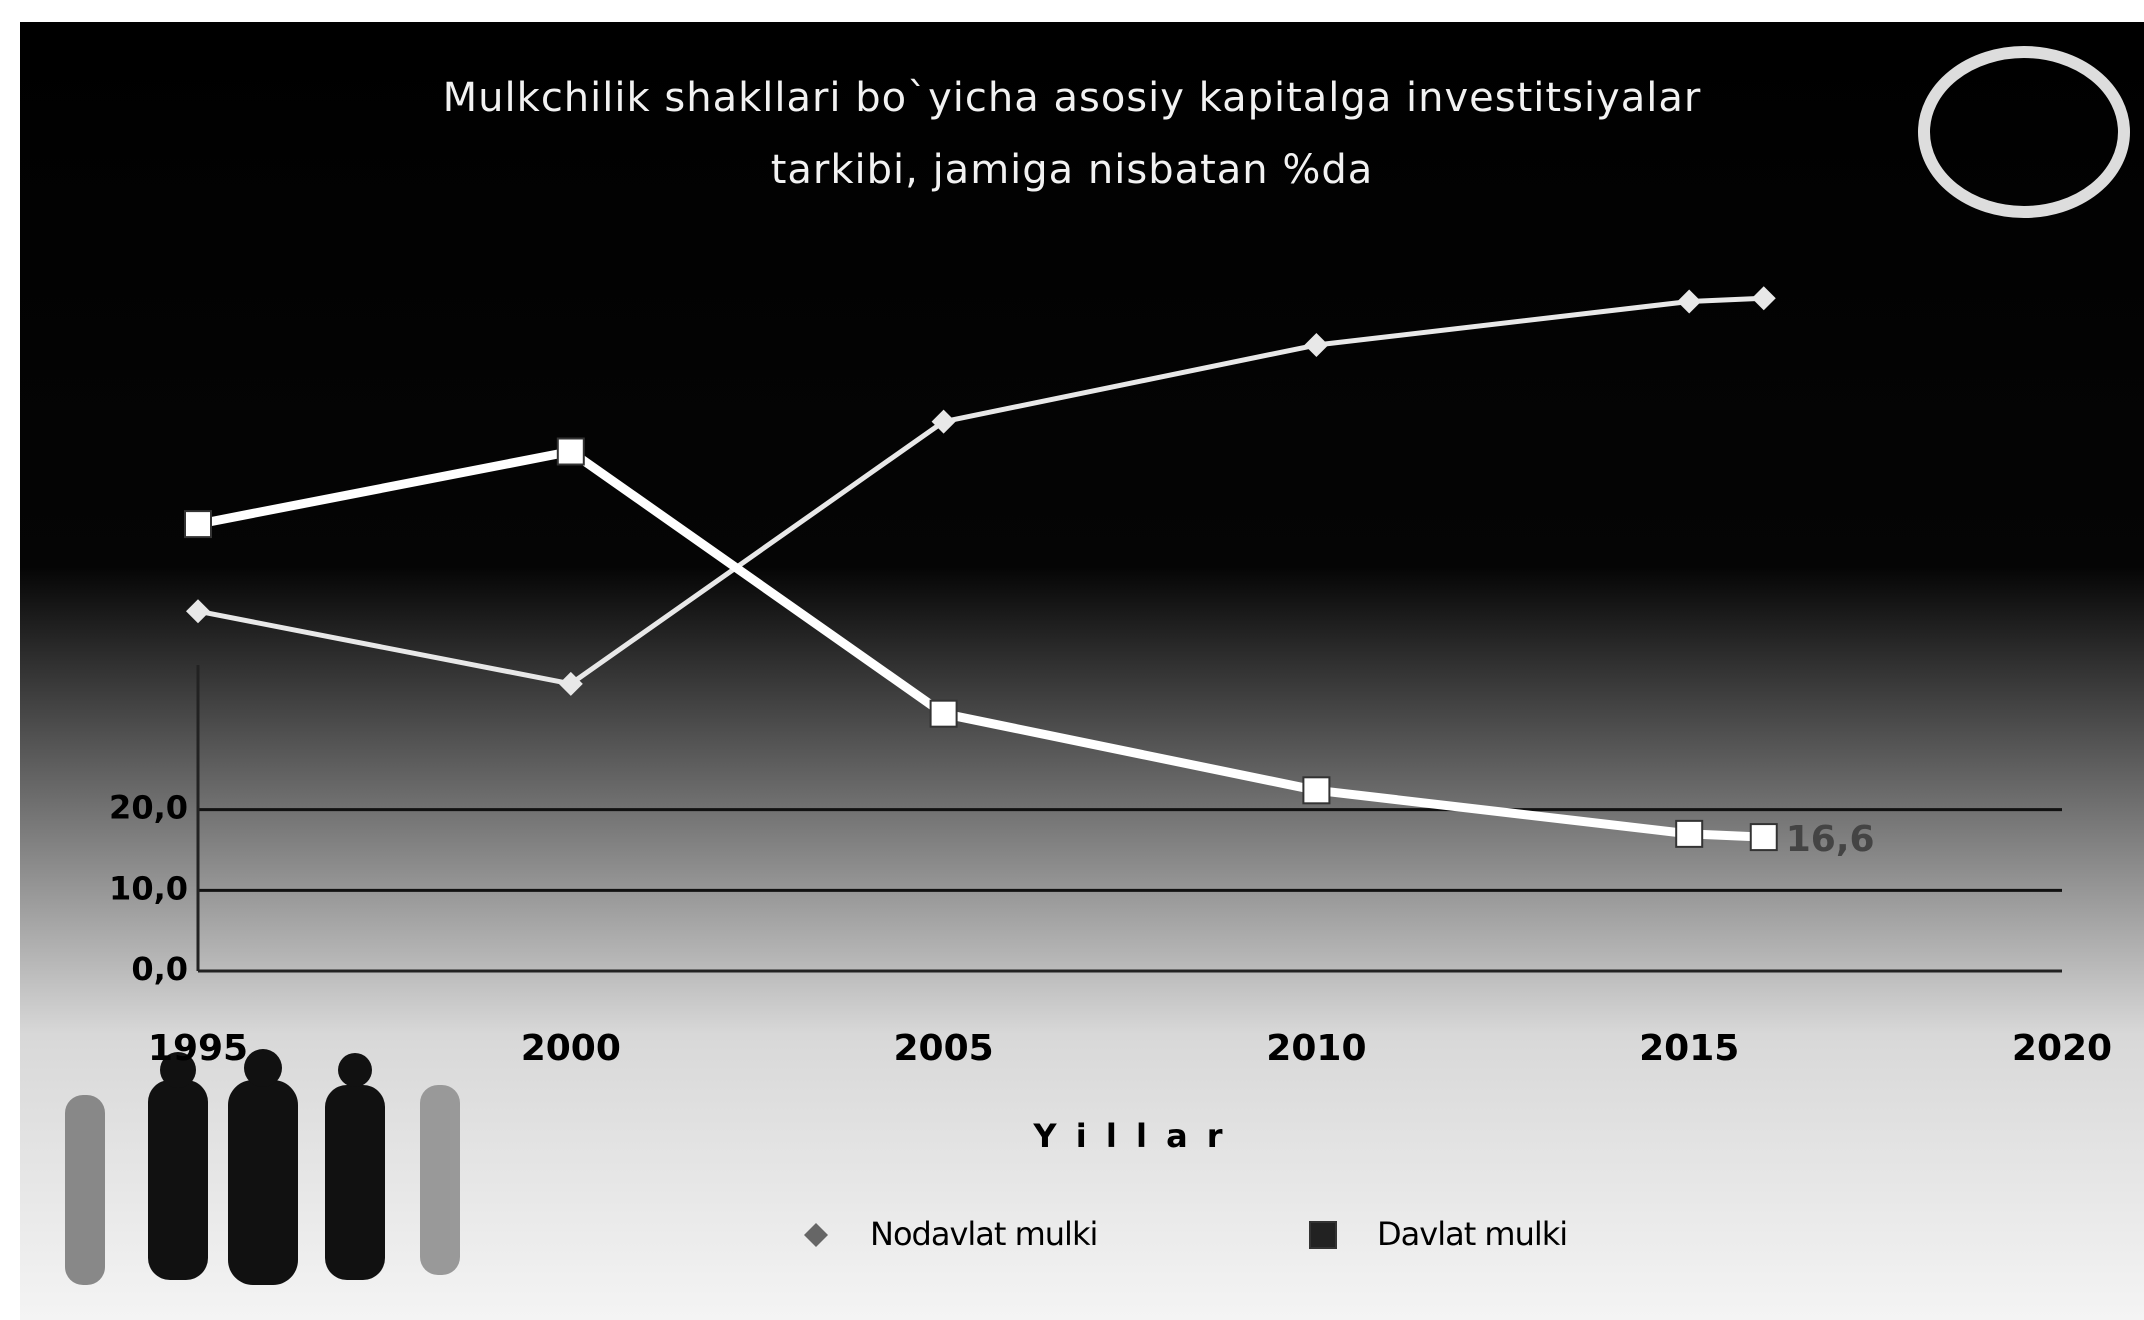  Describe the element at coordinates (2024, 132) in the screenshot. I see `decor-circle` at that location.